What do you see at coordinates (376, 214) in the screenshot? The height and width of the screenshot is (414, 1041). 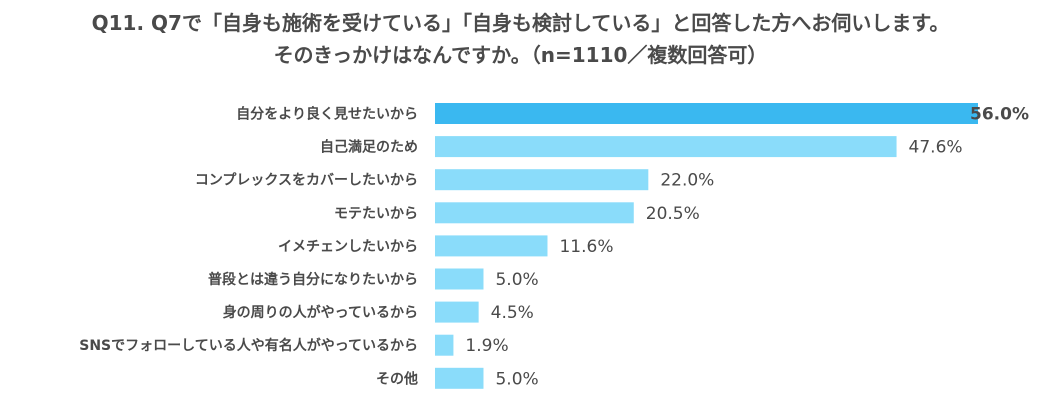 I see `category-label: モテたいから` at bounding box center [376, 214].